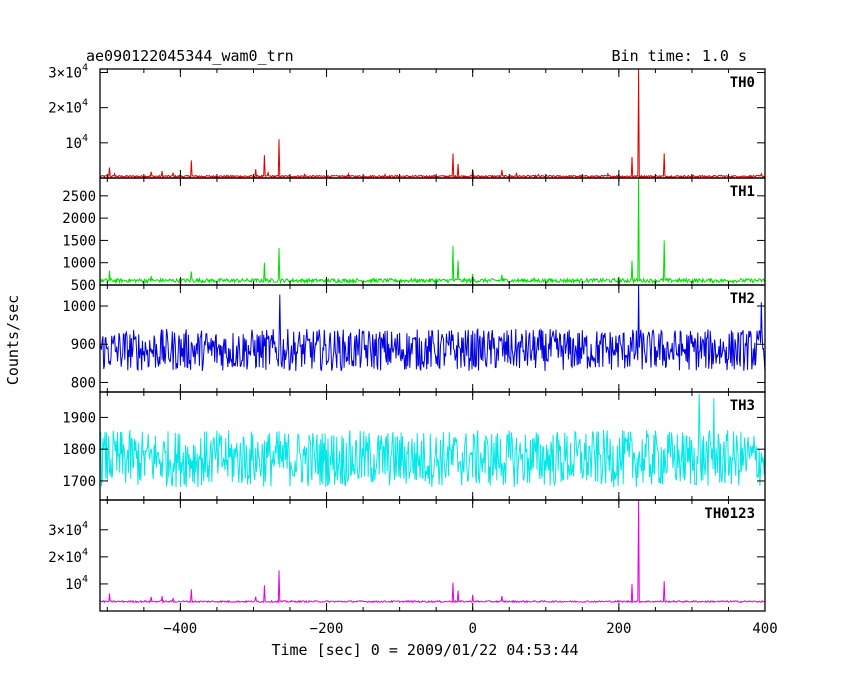 The height and width of the screenshot is (680, 850). What do you see at coordinates (190, 56) in the screenshot?
I see `figure-title: ae090122045344_wam0_trn` at bounding box center [190, 56].